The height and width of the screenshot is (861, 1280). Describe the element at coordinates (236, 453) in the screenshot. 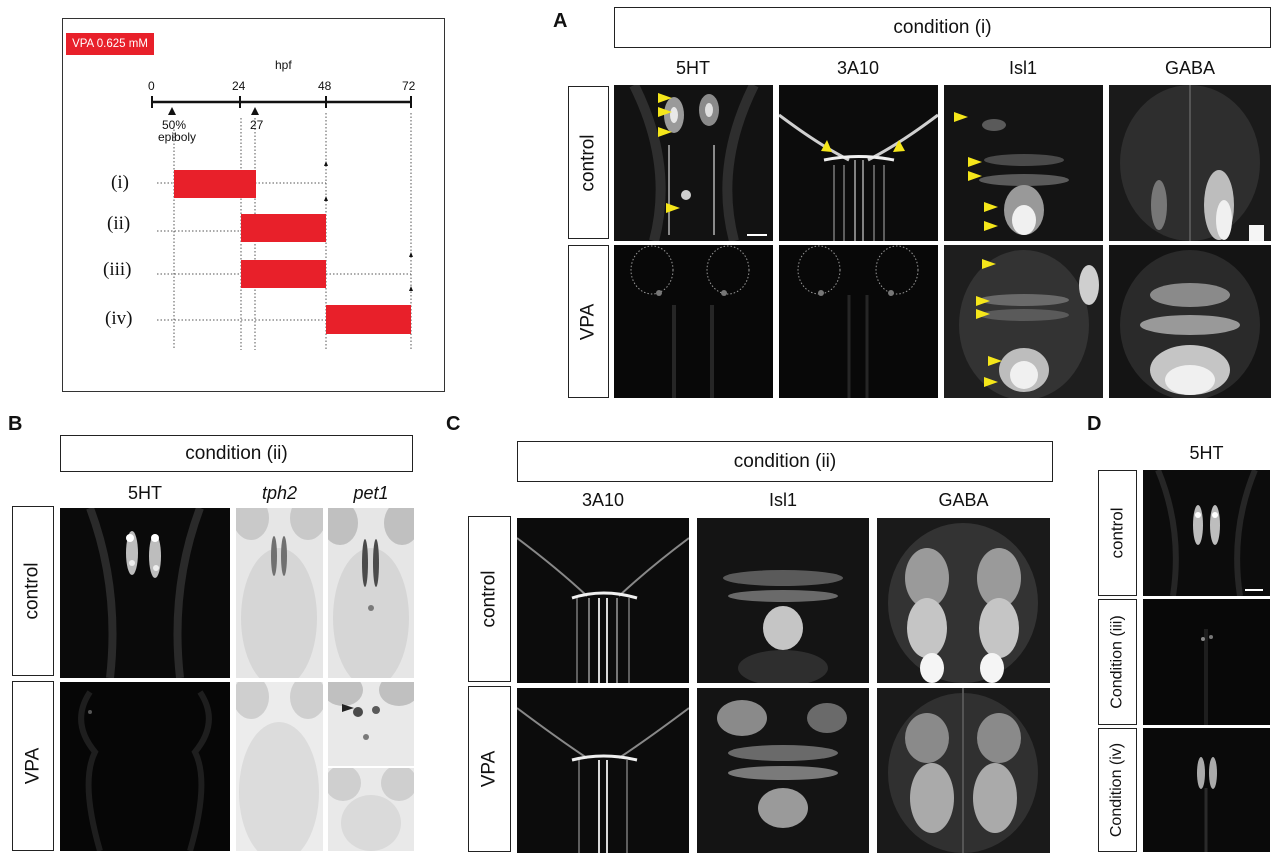

I see `panel-b-condition-header: condition (ii)` at that location.